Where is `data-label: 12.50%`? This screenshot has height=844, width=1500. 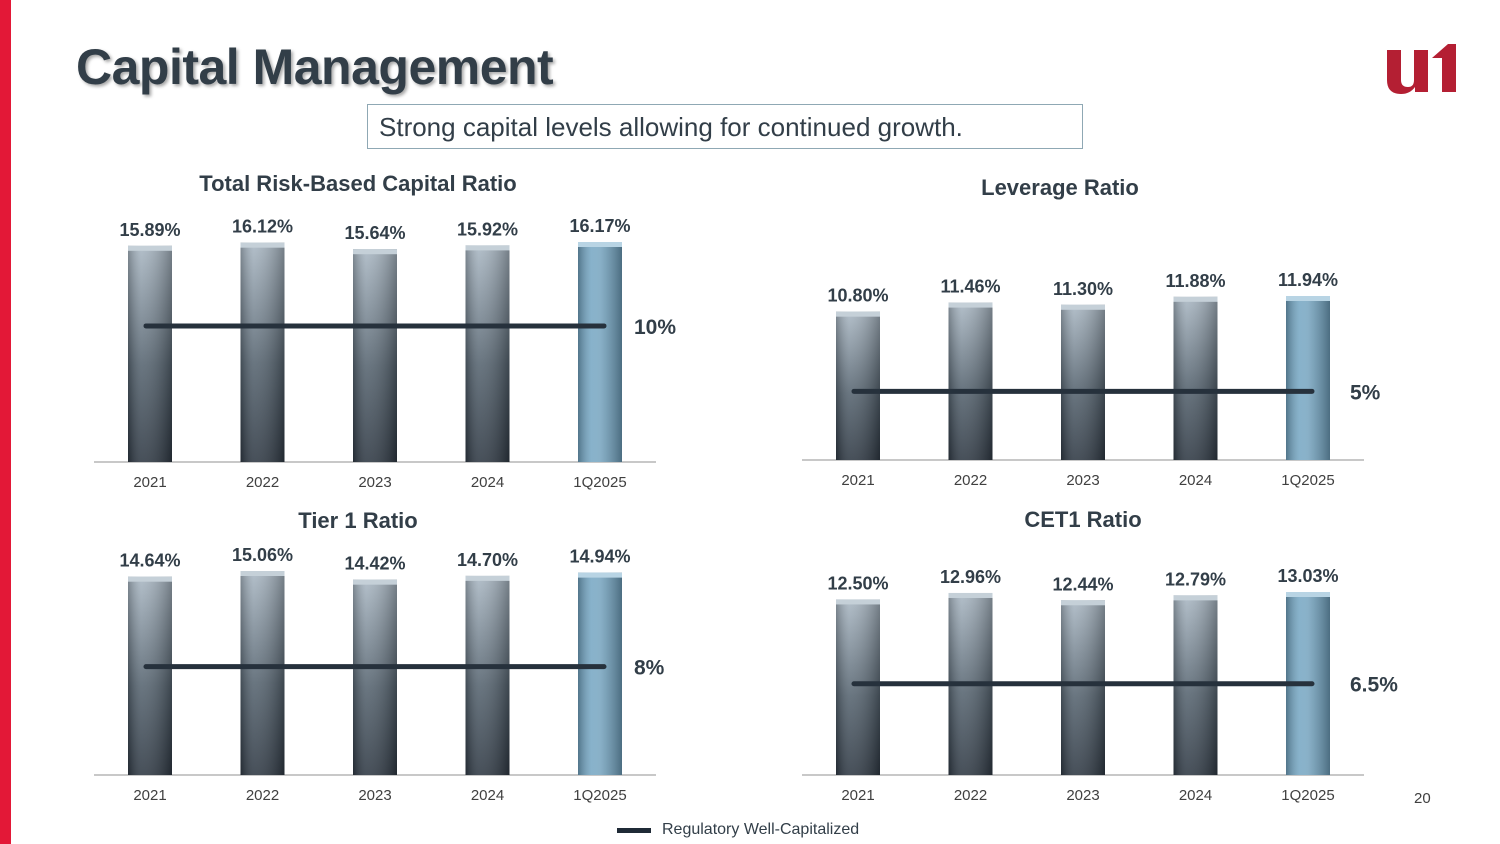 data-label: 12.50% is located at coordinates (857, 583).